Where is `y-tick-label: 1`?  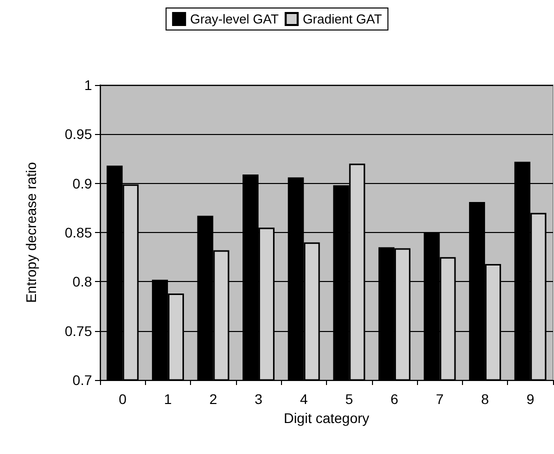
y-tick-label: 1 is located at coordinates (88, 85).